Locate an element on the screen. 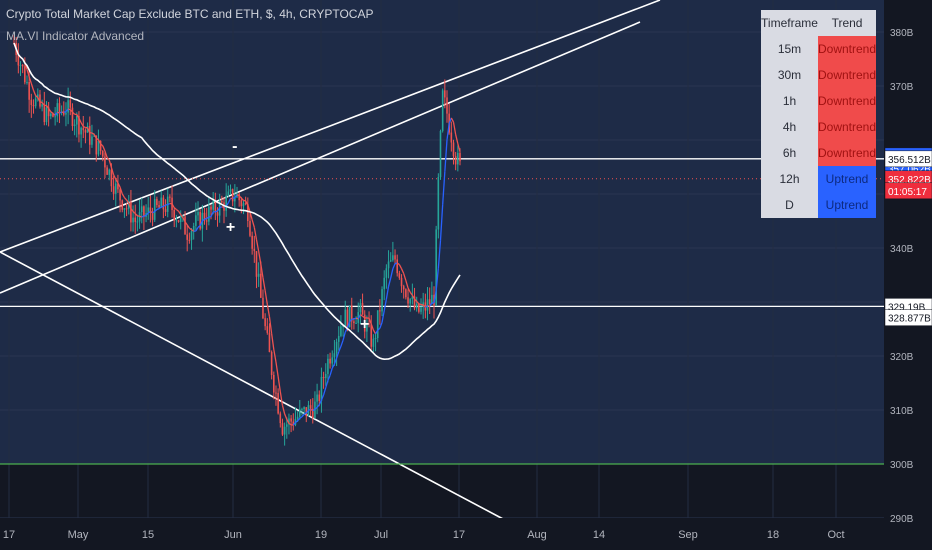 The width and height of the screenshot is (932, 550). signal-marker: + is located at coordinates (230, 227).